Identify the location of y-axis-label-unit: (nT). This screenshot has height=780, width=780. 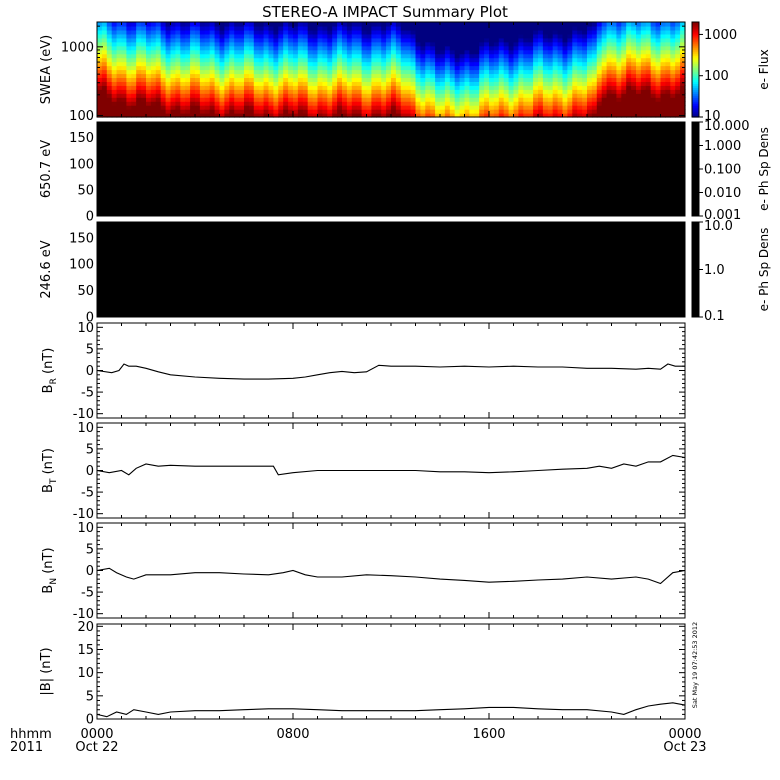
(48, 562).